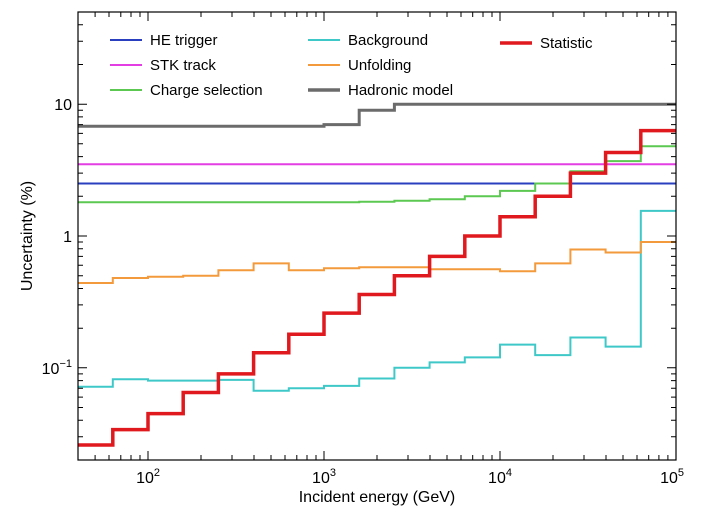  I want to click on legend-label-charge-selection: Charge selection, so click(206, 90).